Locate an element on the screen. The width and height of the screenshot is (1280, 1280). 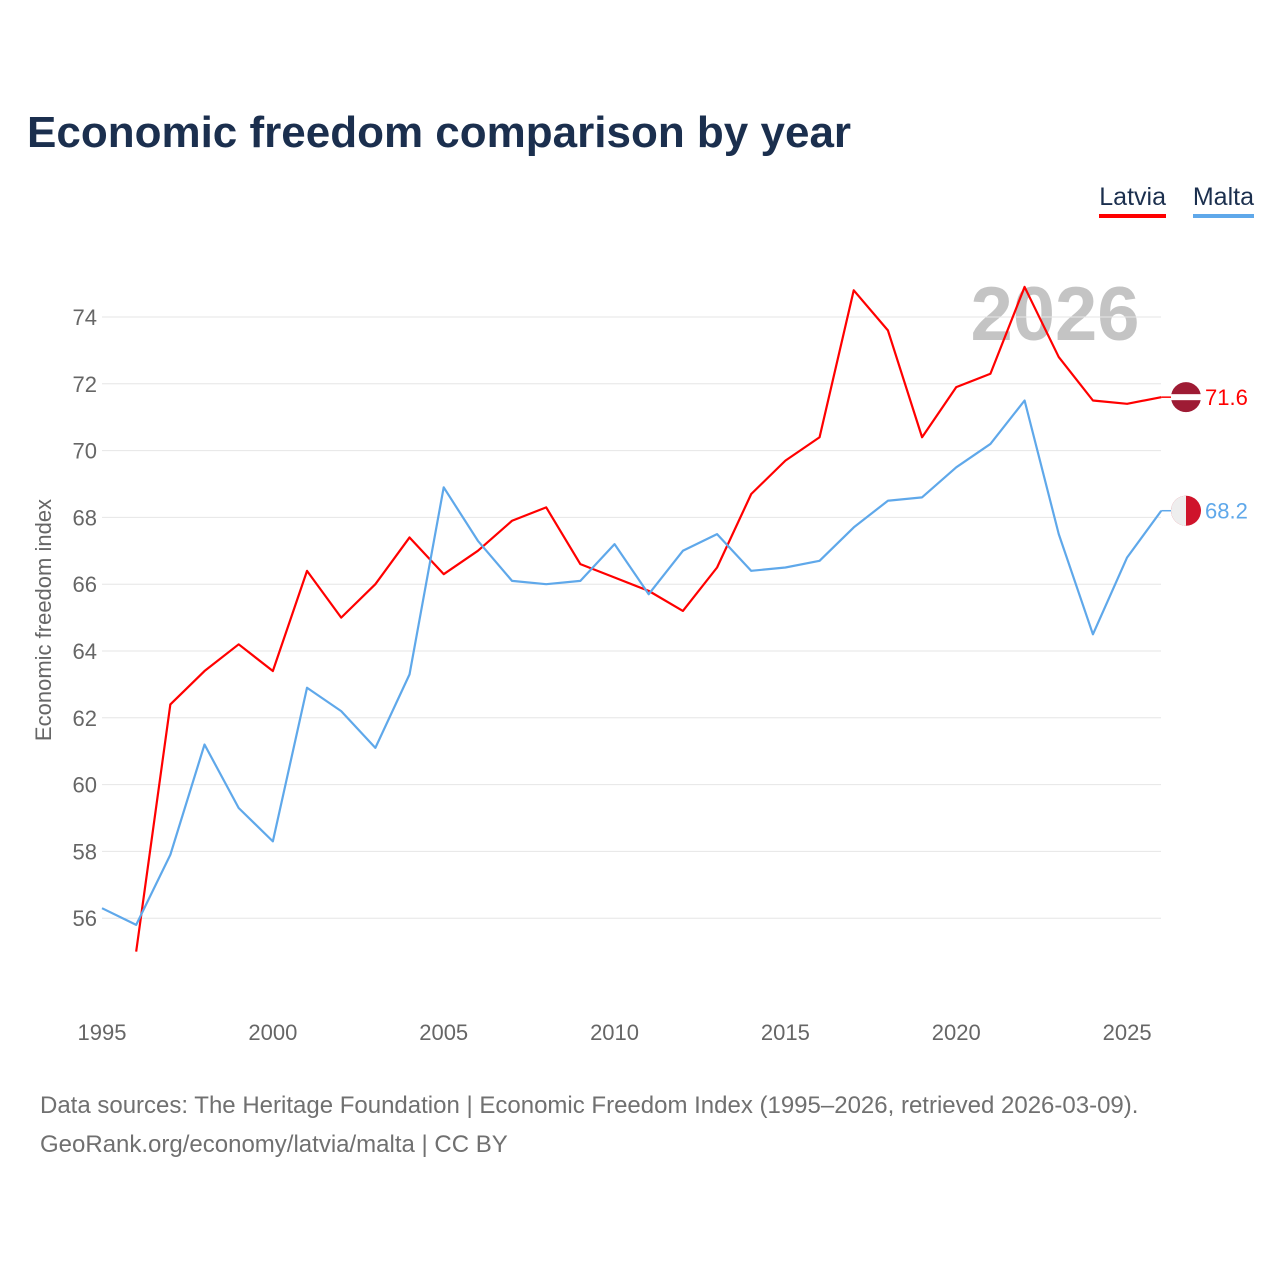
legend-latvia: Latvia is located at coordinates (1132, 200).